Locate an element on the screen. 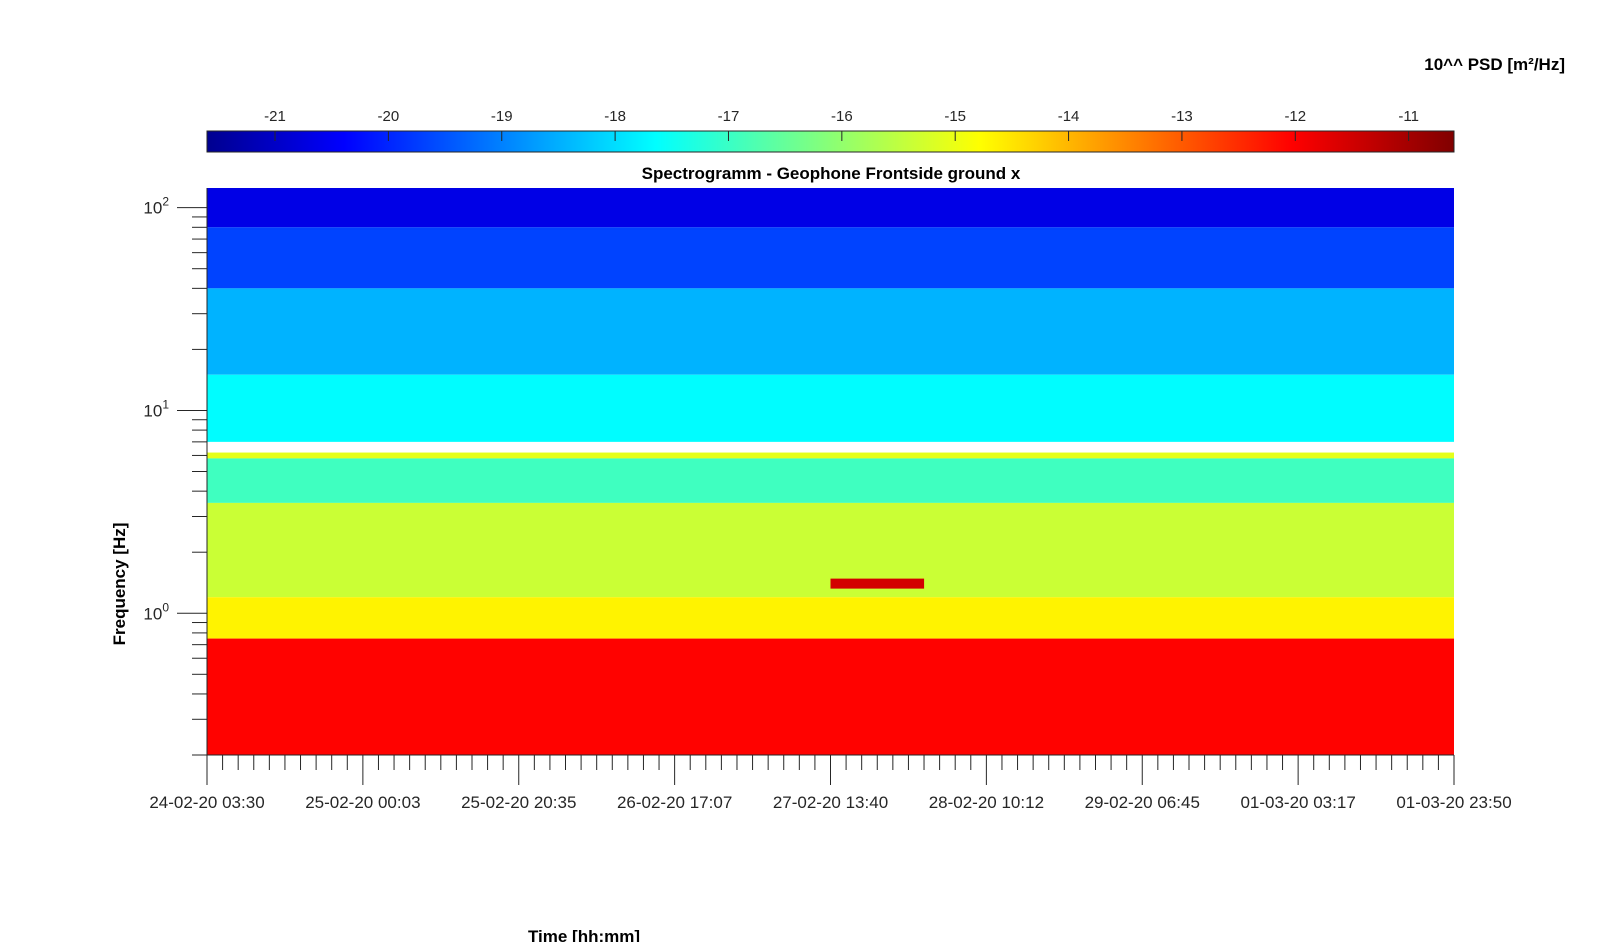  colorbar-tick-label: -15 is located at coordinates (955, 116).